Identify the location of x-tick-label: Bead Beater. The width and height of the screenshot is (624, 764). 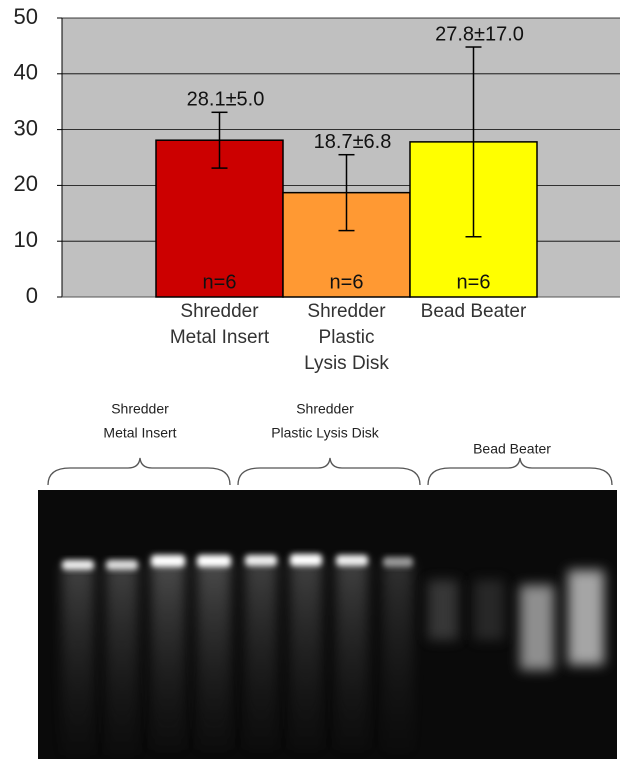
(474, 311).